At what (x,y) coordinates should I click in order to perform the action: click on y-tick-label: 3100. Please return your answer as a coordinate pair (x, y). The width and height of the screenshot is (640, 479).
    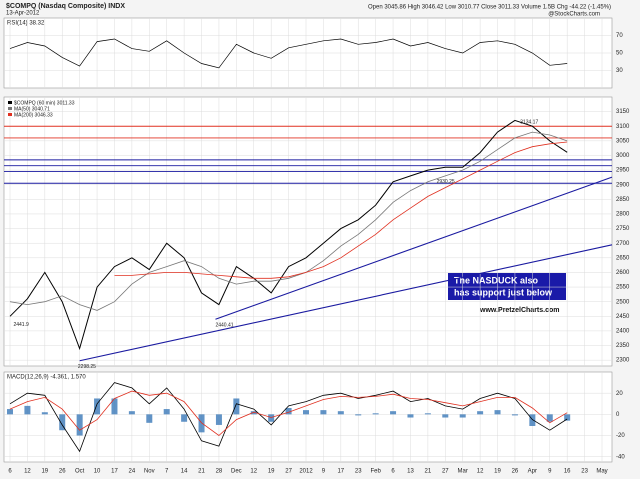
    Looking at the image, I should click on (623, 127).